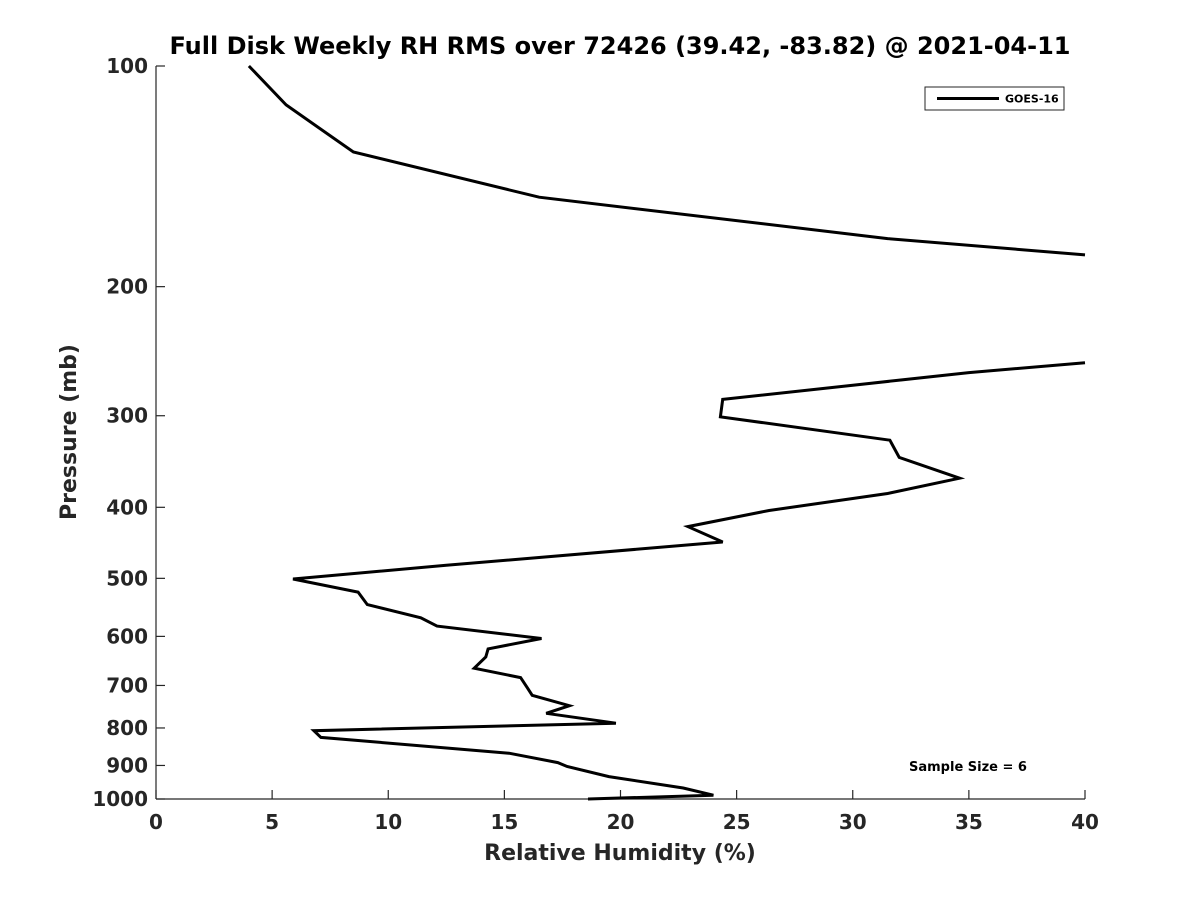 The width and height of the screenshot is (1200, 900). What do you see at coordinates (69, 432) in the screenshot?
I see `y-axis-label: Pressure (mb)` at bounding box center [69, 432].